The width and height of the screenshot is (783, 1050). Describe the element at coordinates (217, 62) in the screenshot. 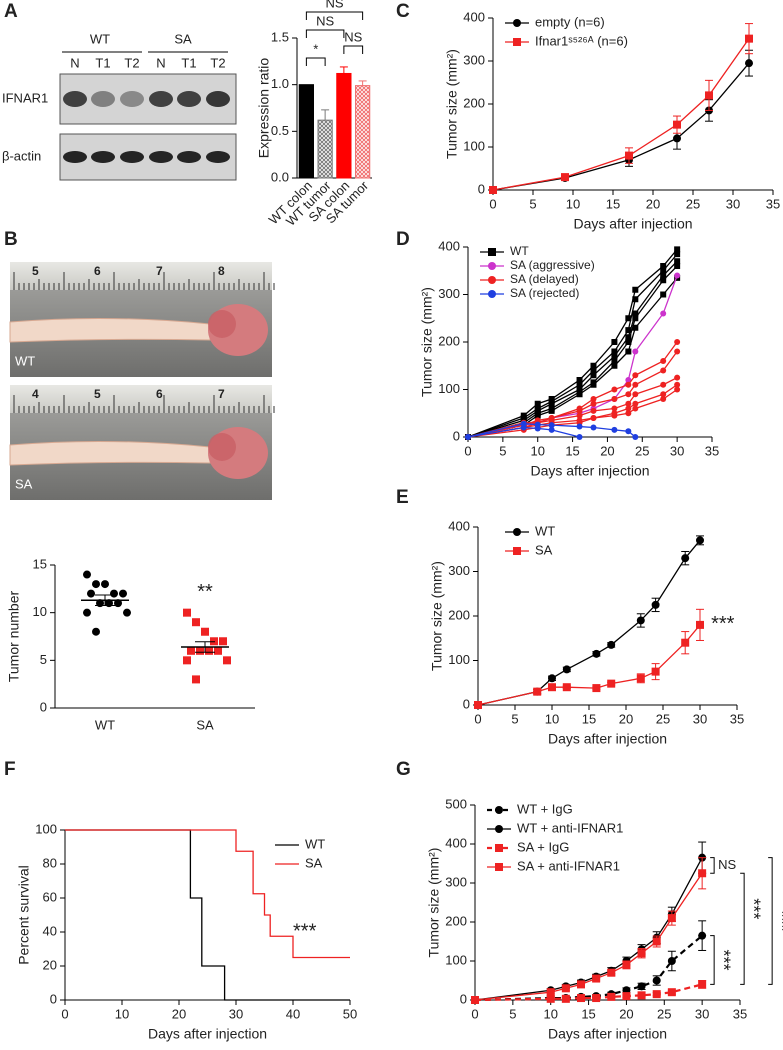

I see `lane-label: T2` at that location.